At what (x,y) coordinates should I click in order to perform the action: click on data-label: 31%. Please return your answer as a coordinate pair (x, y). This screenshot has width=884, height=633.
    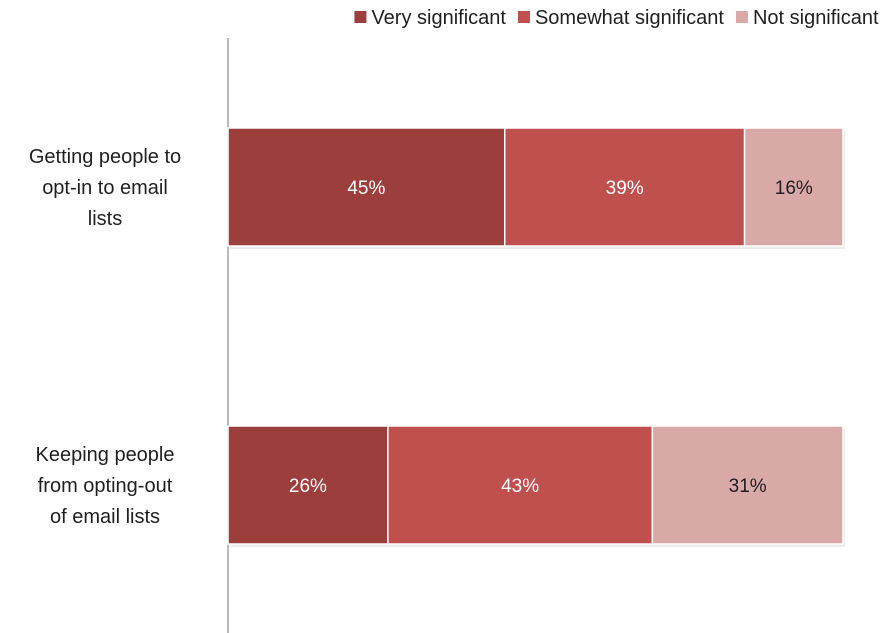
    Looking at the image, I should click on (748, 486).